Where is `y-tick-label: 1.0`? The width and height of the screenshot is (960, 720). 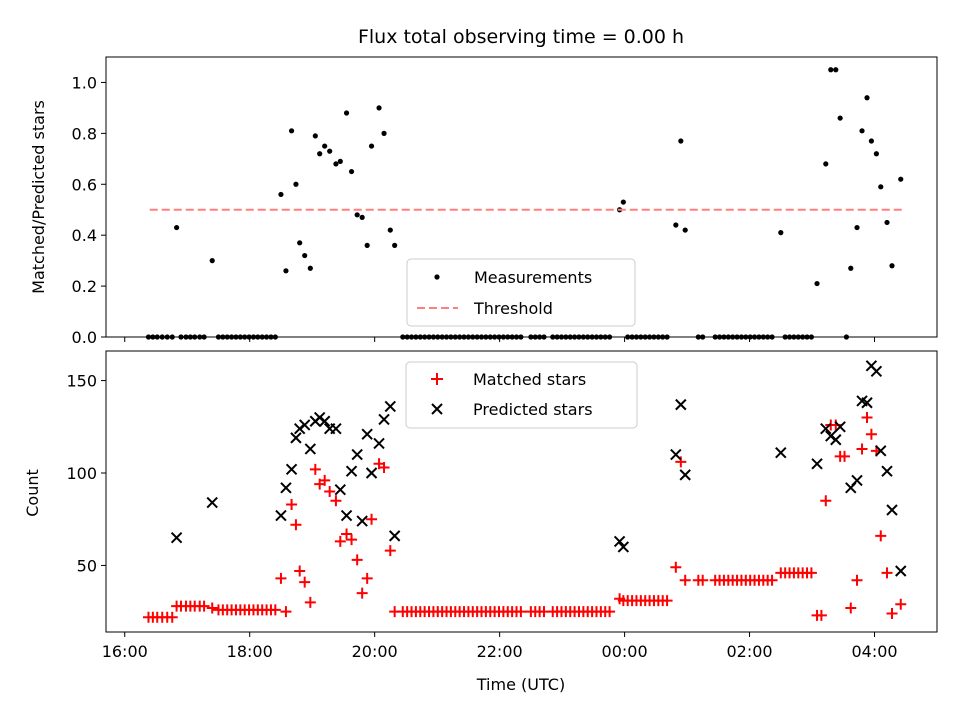
y-tick-label: 1.0 is located at coordinates (84, 82).